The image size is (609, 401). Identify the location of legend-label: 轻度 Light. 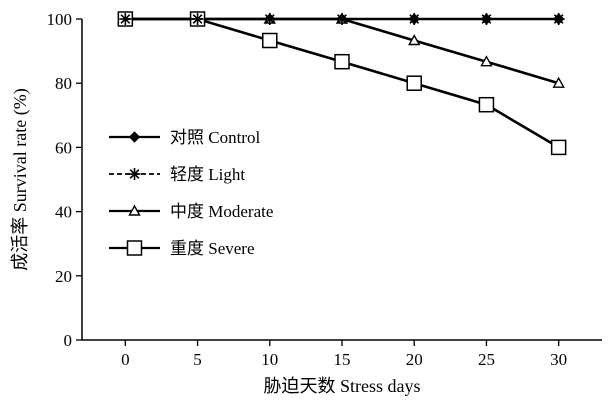
(207, 174).